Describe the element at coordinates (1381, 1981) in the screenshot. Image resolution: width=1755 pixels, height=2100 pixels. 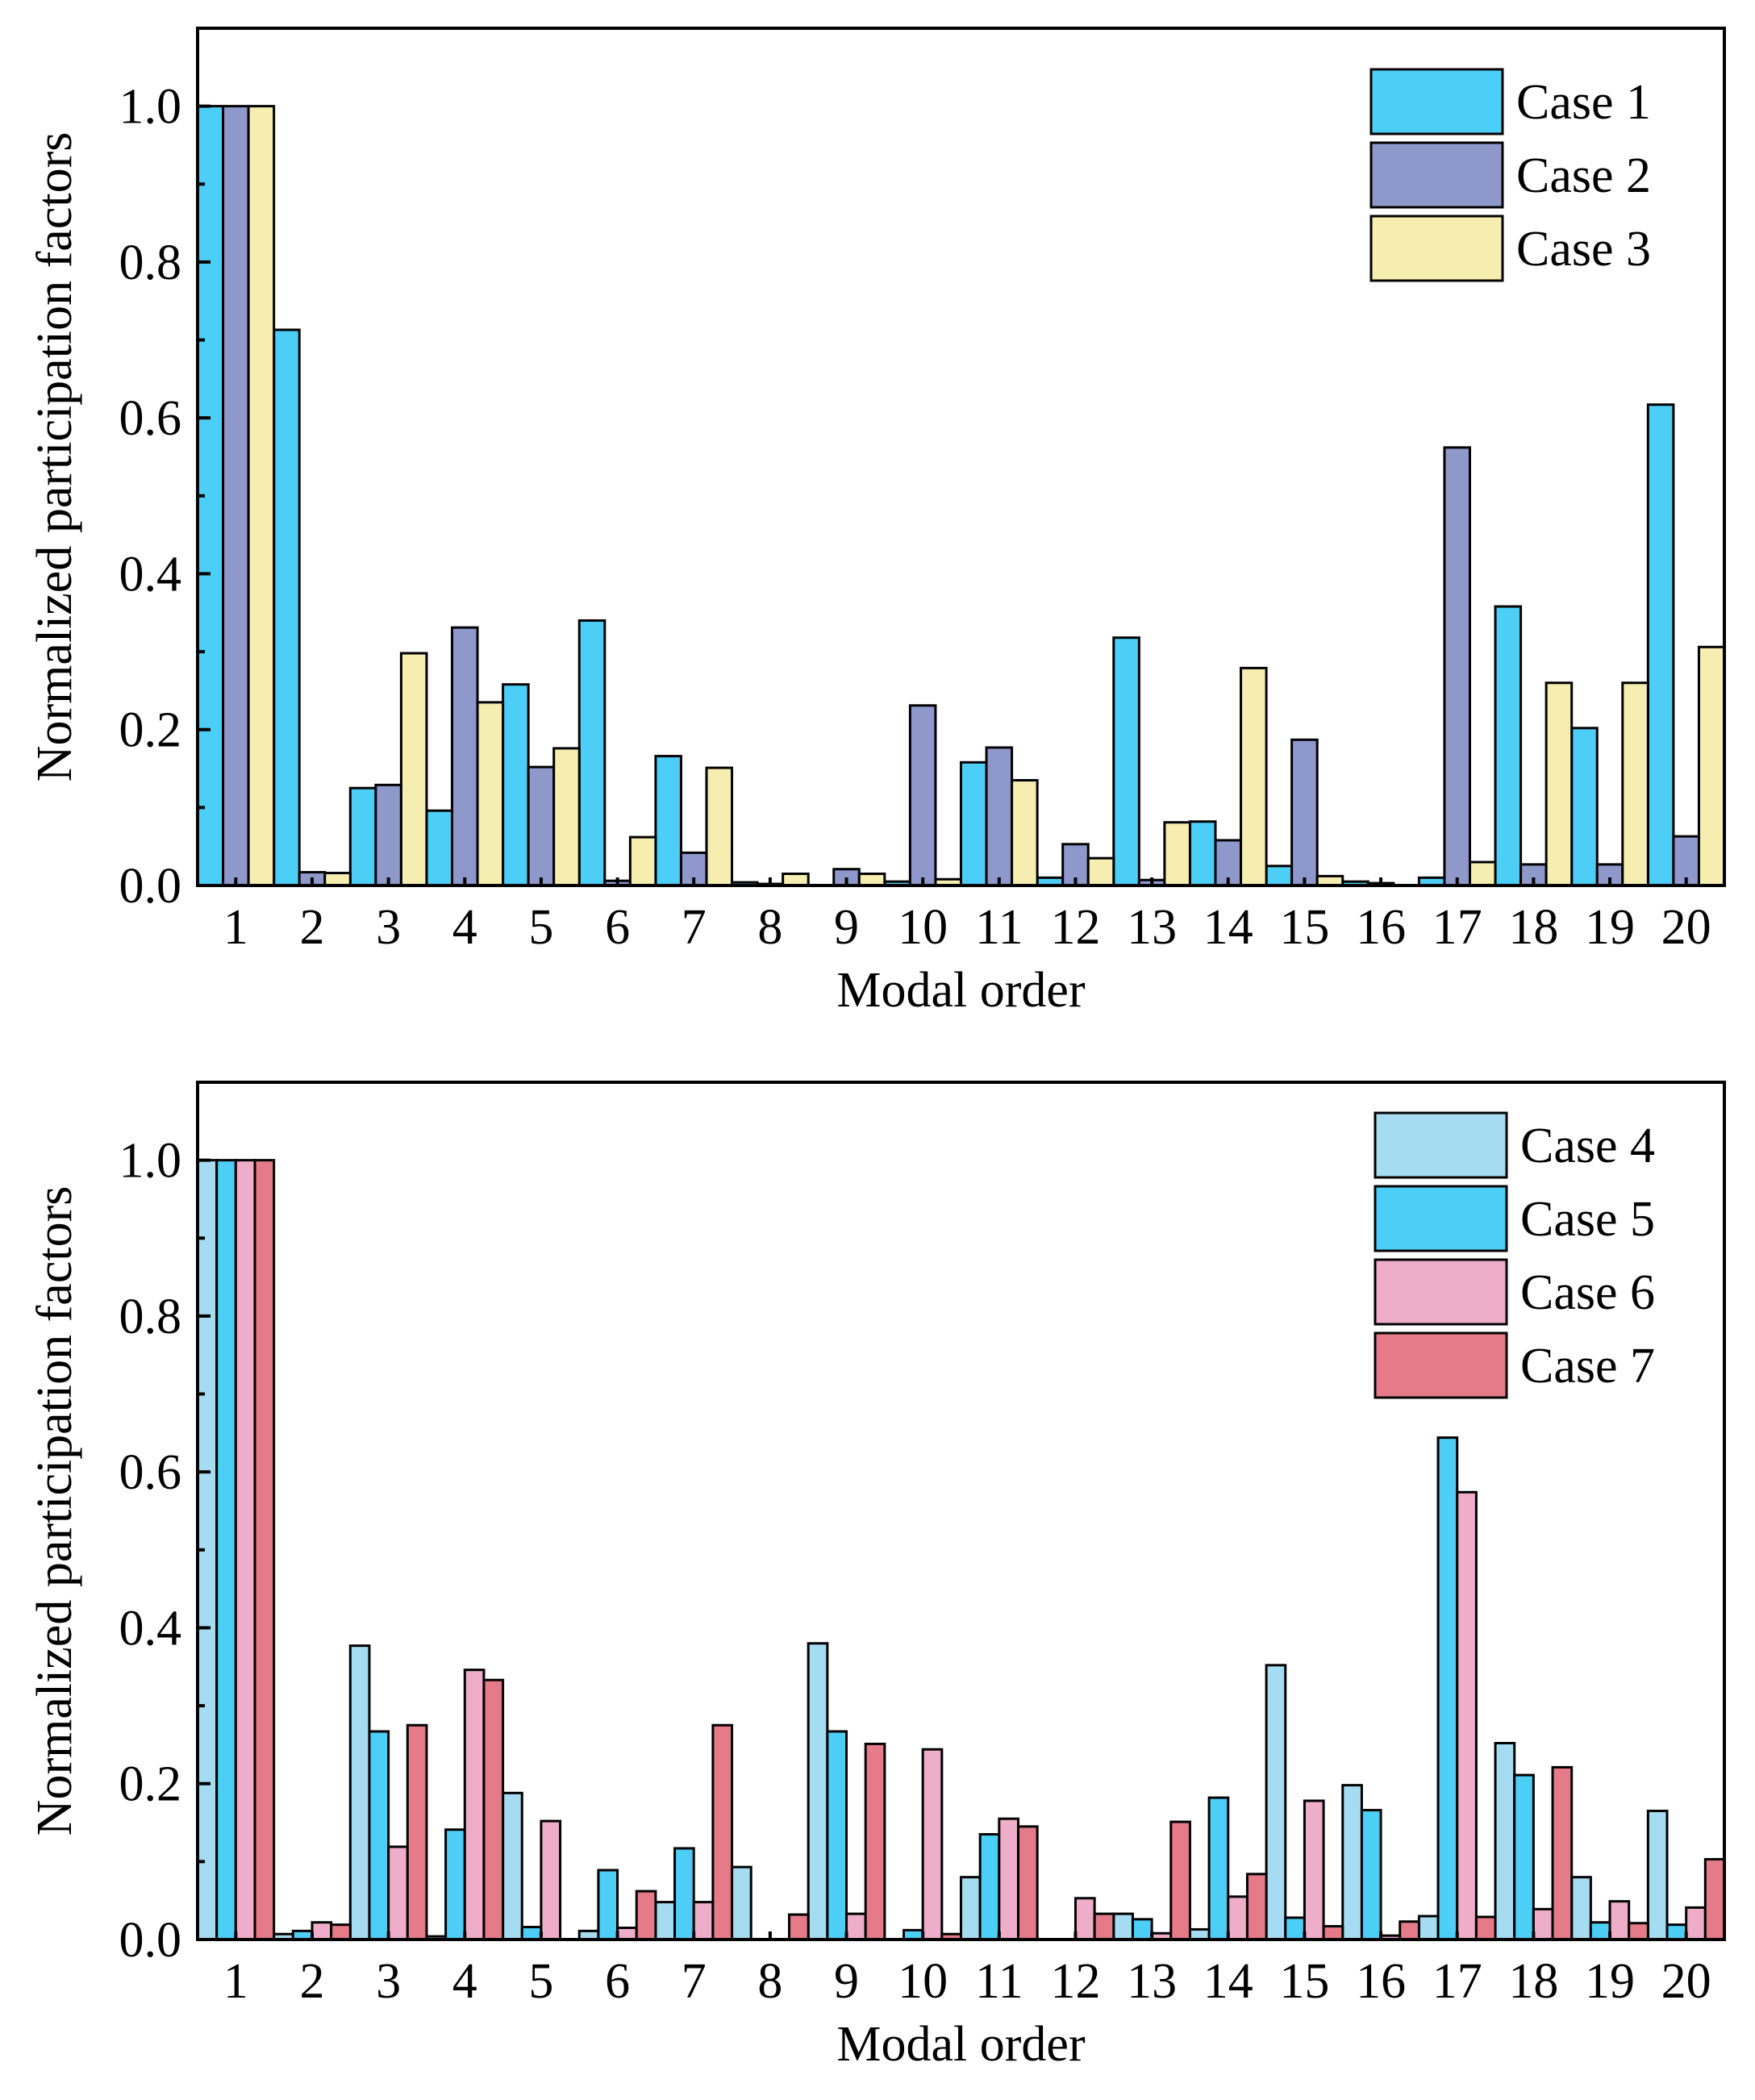
I see `x-tick-label: 16` at that location.